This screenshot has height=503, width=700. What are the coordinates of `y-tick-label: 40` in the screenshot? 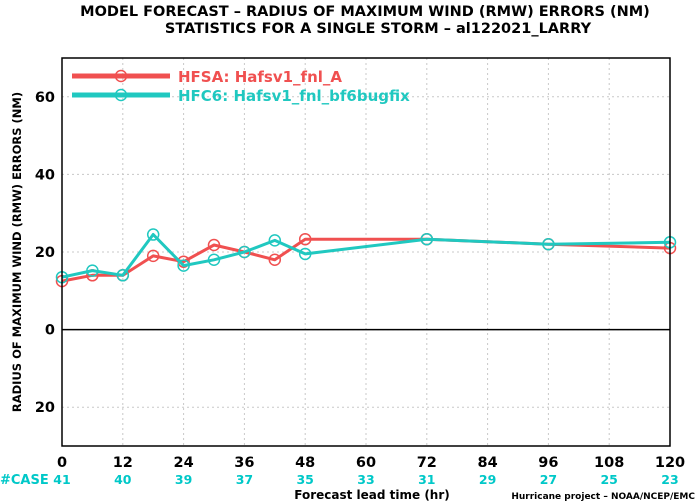 It's located at (45, 175).